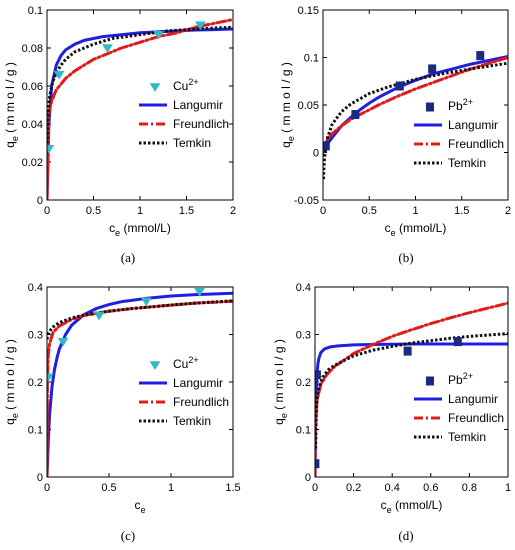 The width and height of the screenshot is (515, 550). What do you see at coordinates (369, 211) in the screenshot?
I see `panel-b-x-tick-label: 0.5` at bounding box center [369, 211].